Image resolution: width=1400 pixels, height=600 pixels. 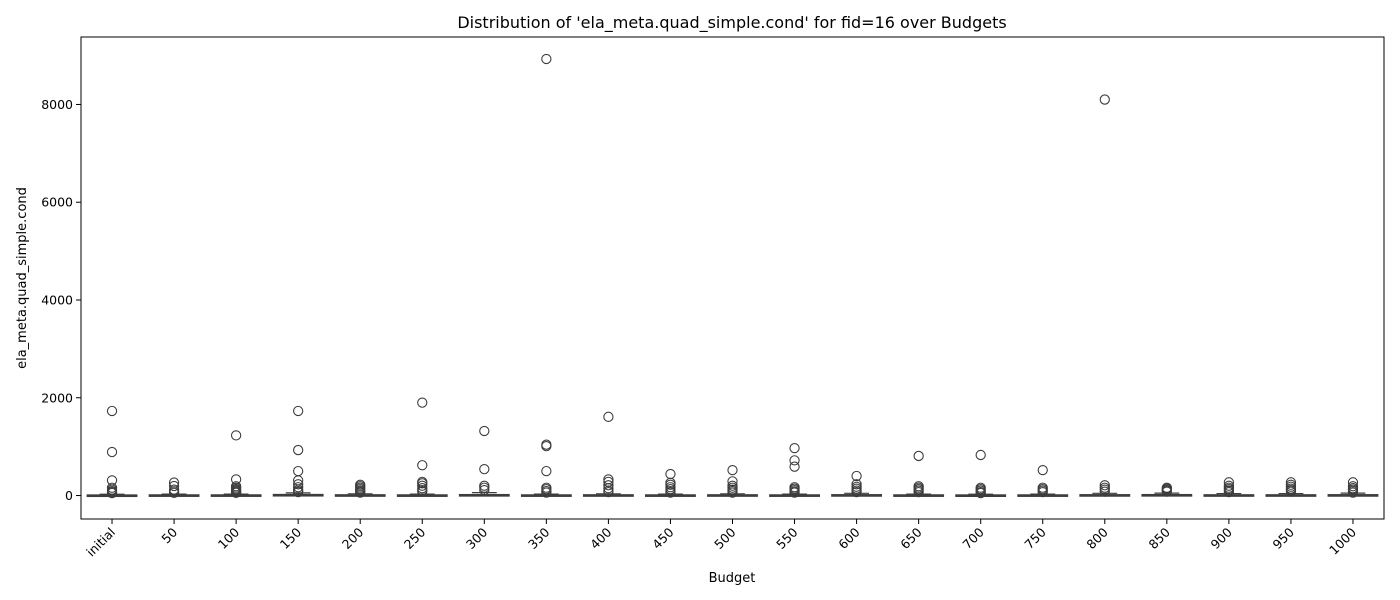 What do you see at coordinates (787, 538) in the screenshot?
I see `x-tick-label: 550` at bounding box center [787, 538].